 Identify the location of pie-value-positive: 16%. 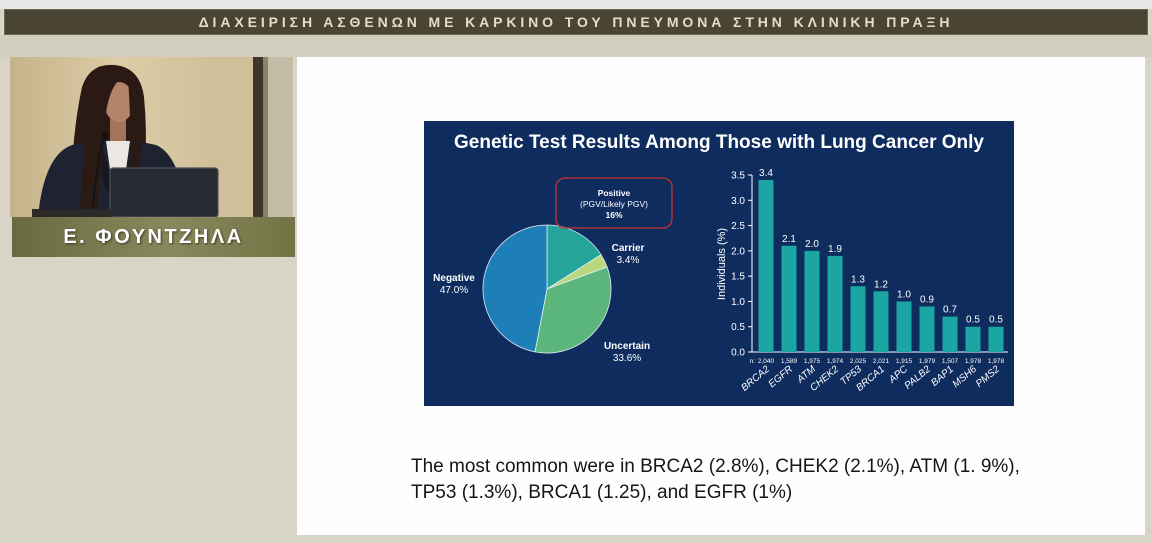
(613, 215).